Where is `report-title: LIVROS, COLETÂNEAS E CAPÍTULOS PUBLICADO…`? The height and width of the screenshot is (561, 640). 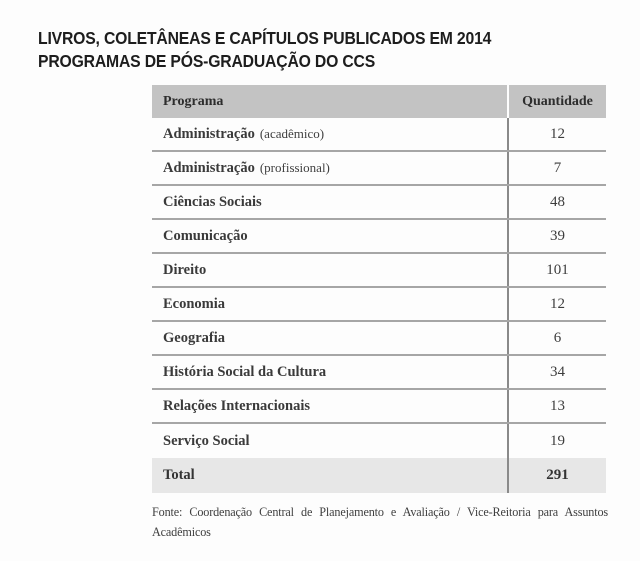 report-title: LIVROS, COLETÂNEAS E CAPÍTULOS PUBLICADO… is located at coordinates (264, 50).